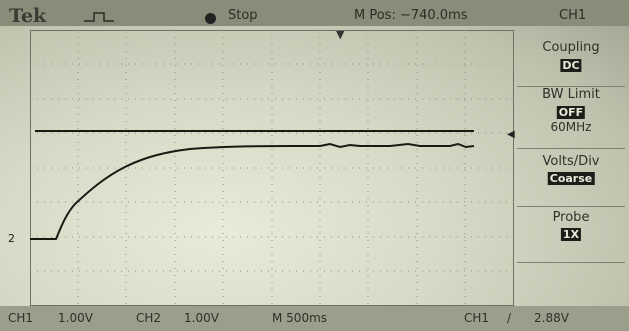 The image size is (629, 331). Describe the element at coordinates (511, 134) in the screenshot. I see `trigger-level-arrow: ◀` at that location.